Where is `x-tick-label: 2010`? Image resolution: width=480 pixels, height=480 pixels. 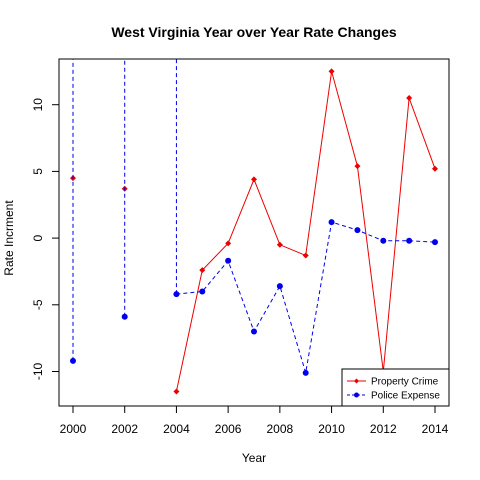 x-tick-label: 2010 is located at coordinates (331, 429).